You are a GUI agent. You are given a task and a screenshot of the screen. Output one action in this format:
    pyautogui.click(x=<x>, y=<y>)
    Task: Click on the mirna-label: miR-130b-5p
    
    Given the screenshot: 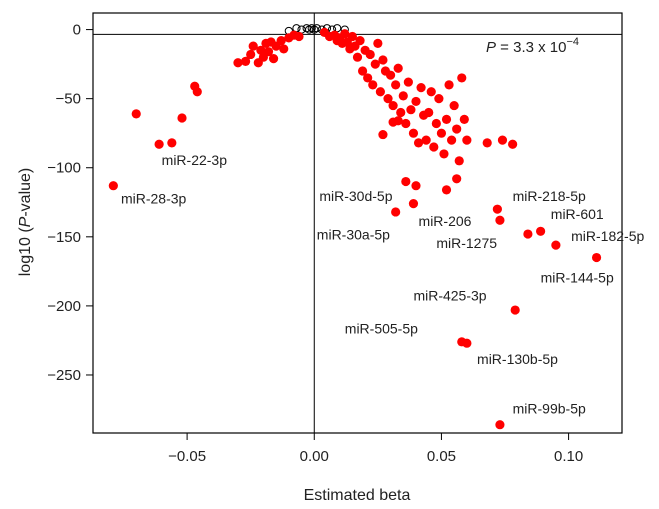 What is the action you would take?
    pyautogui.click(x=517, y=359)
    